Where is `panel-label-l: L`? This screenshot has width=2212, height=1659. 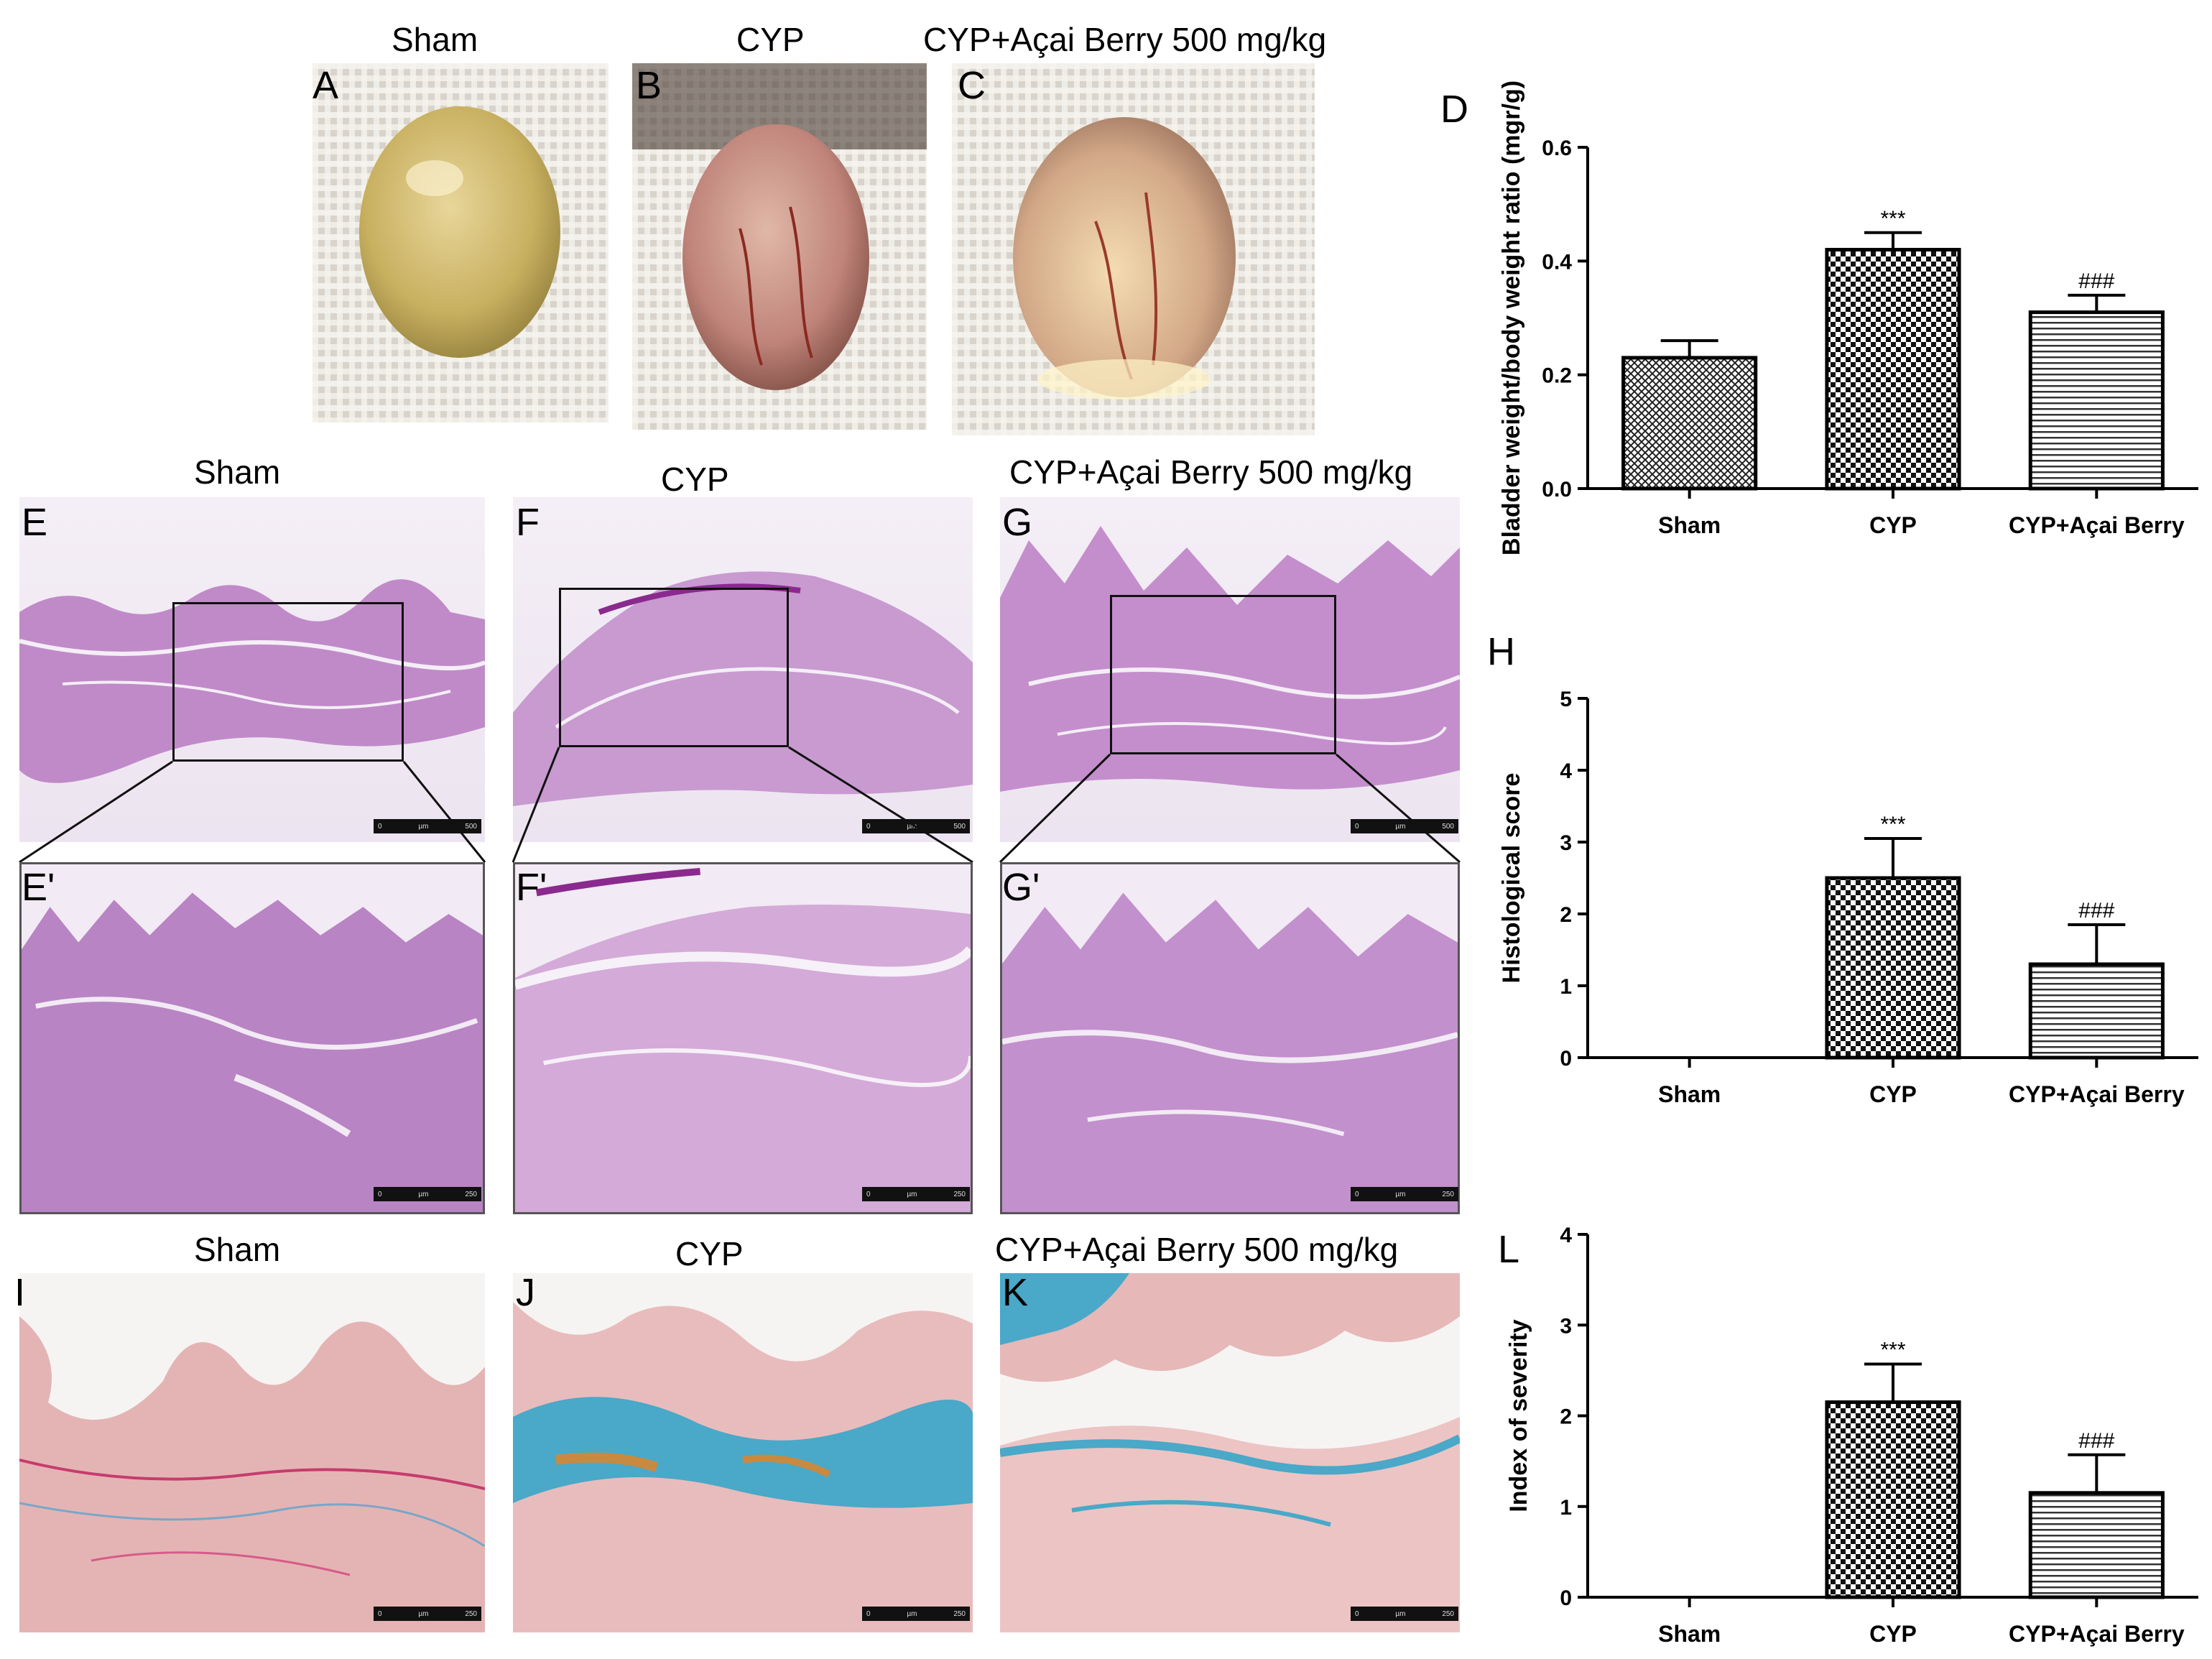 panel-label-l: L is located at coordinates (1509, 1249).